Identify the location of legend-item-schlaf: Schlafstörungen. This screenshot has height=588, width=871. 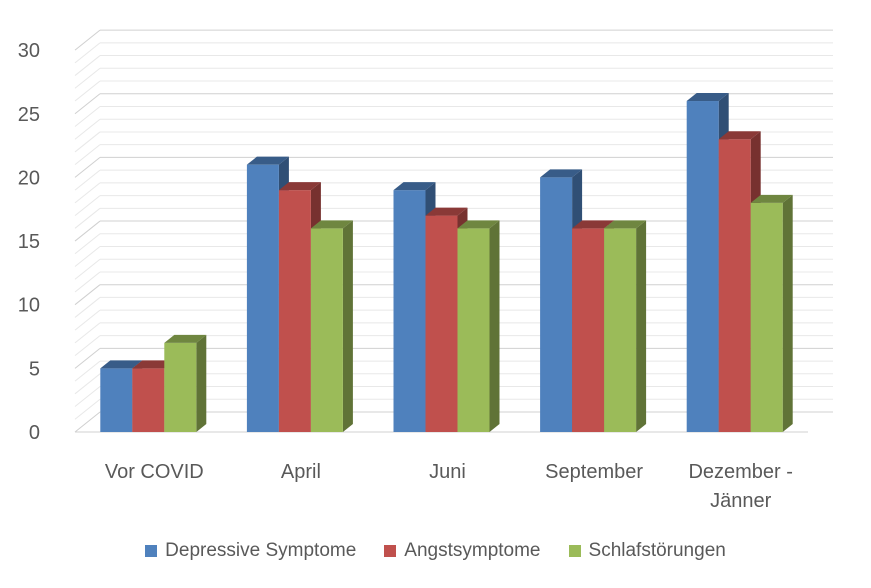
(647, 551).